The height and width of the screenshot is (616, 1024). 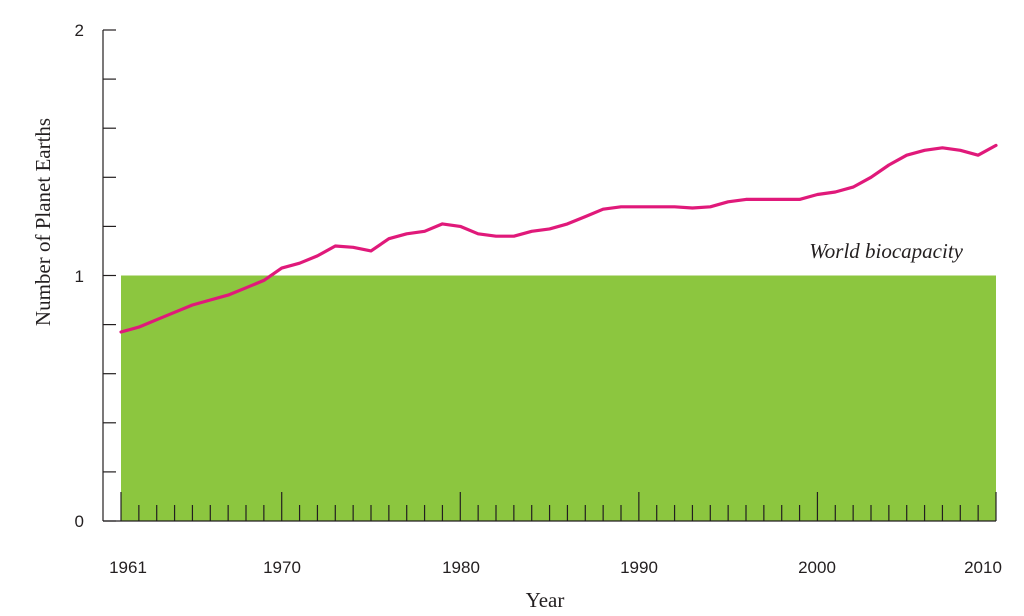 I want to click on x-tick-label: 2000, so click(x=817, y=567).